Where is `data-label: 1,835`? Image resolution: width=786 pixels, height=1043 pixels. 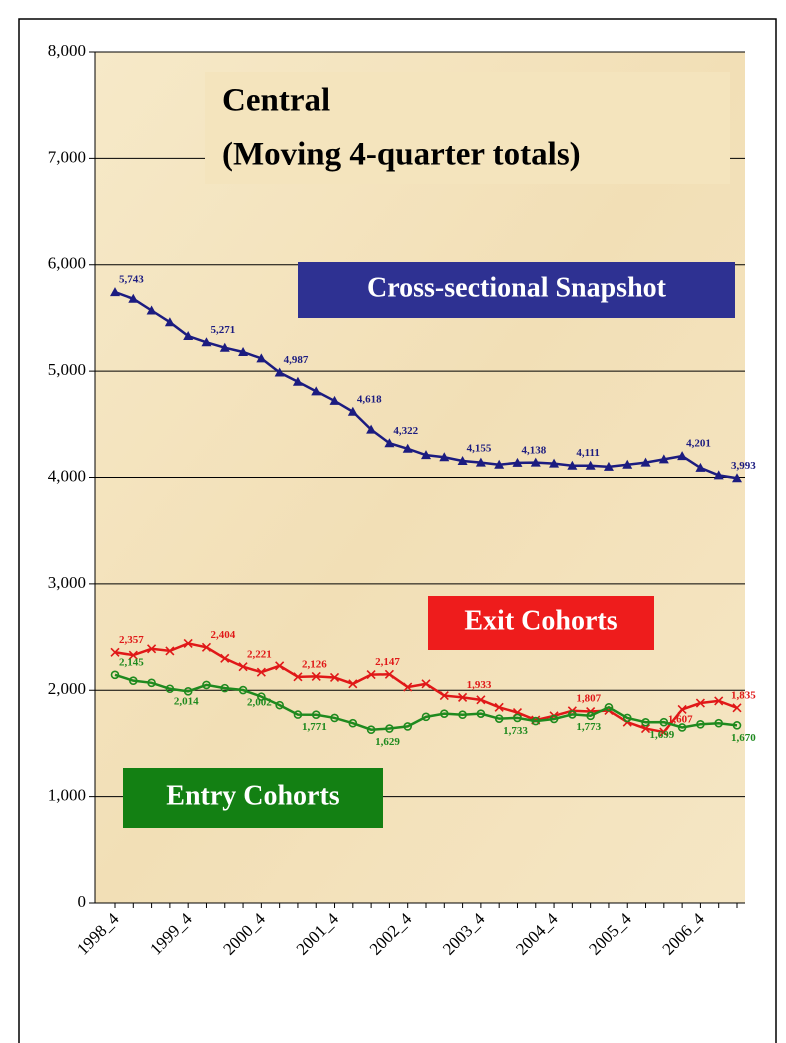 data-label: 1,835 is located at coordinates (743, 695).